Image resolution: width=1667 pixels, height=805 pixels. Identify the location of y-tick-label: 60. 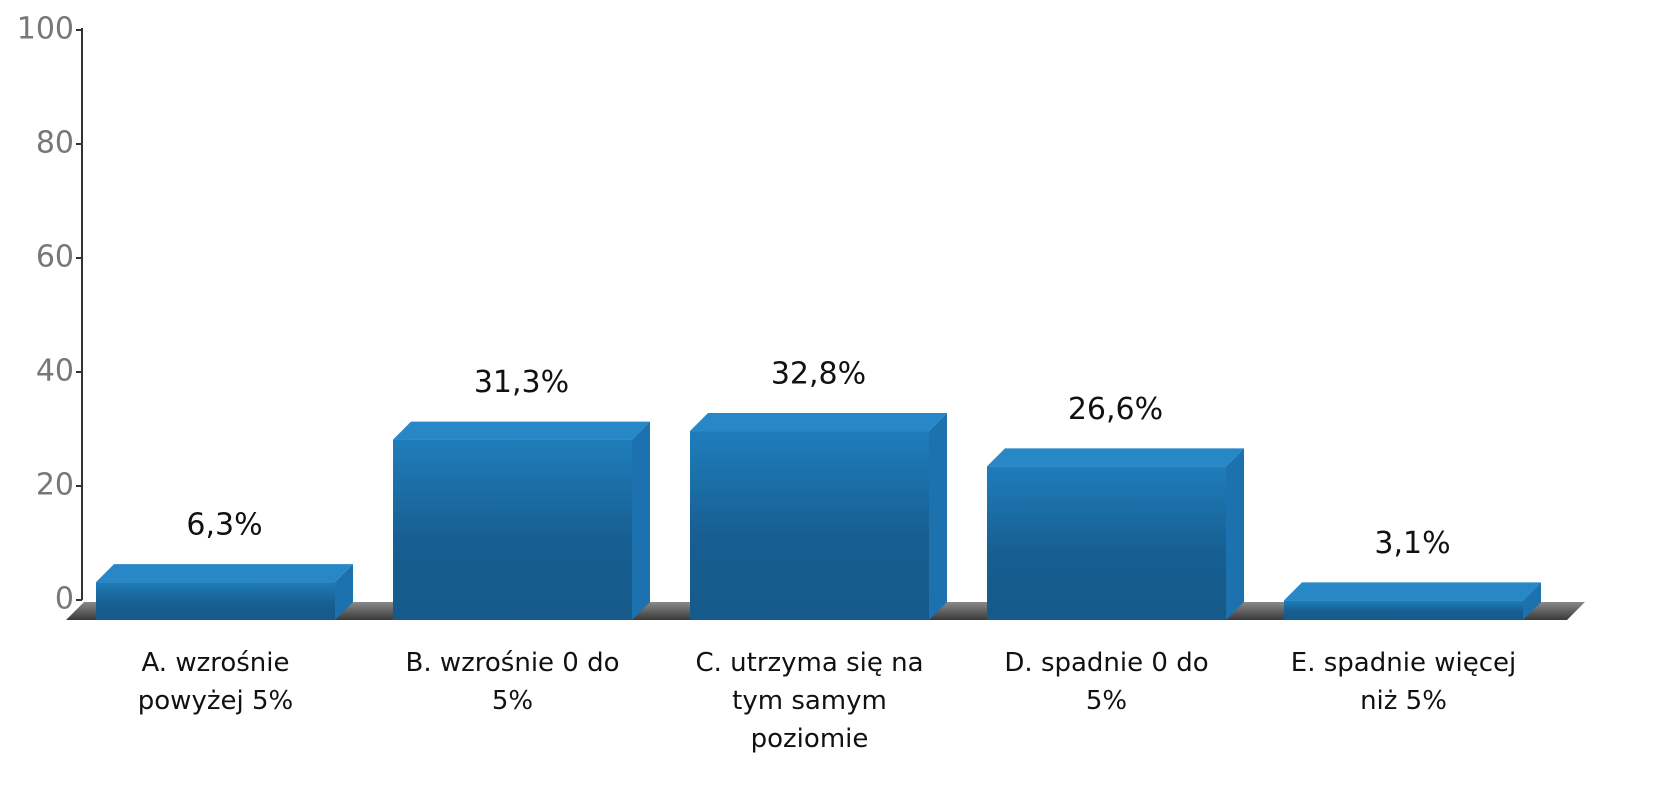
(55, 257).